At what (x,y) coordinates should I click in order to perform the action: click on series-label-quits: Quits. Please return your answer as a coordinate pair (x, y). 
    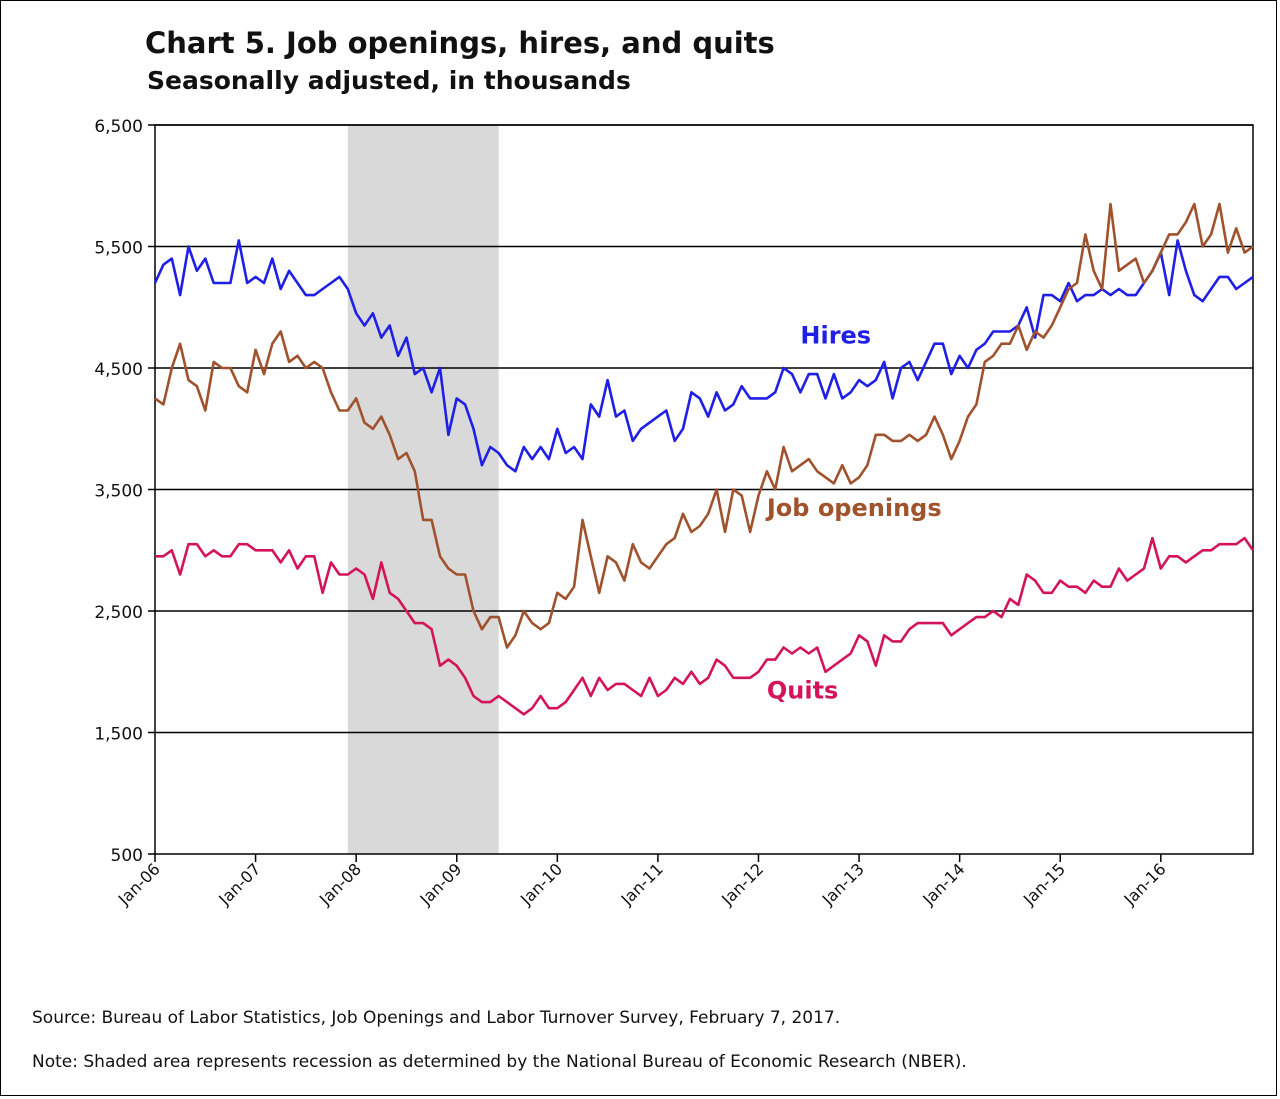
    Looking at the image, I should click on (802, 690).